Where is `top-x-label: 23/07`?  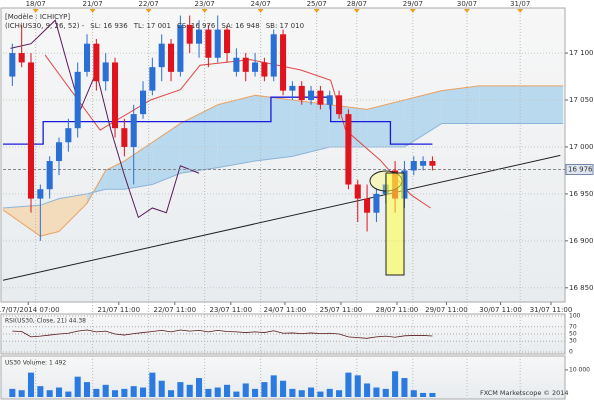
top-x-label: 23/07 is located at coordinates (205, 4).